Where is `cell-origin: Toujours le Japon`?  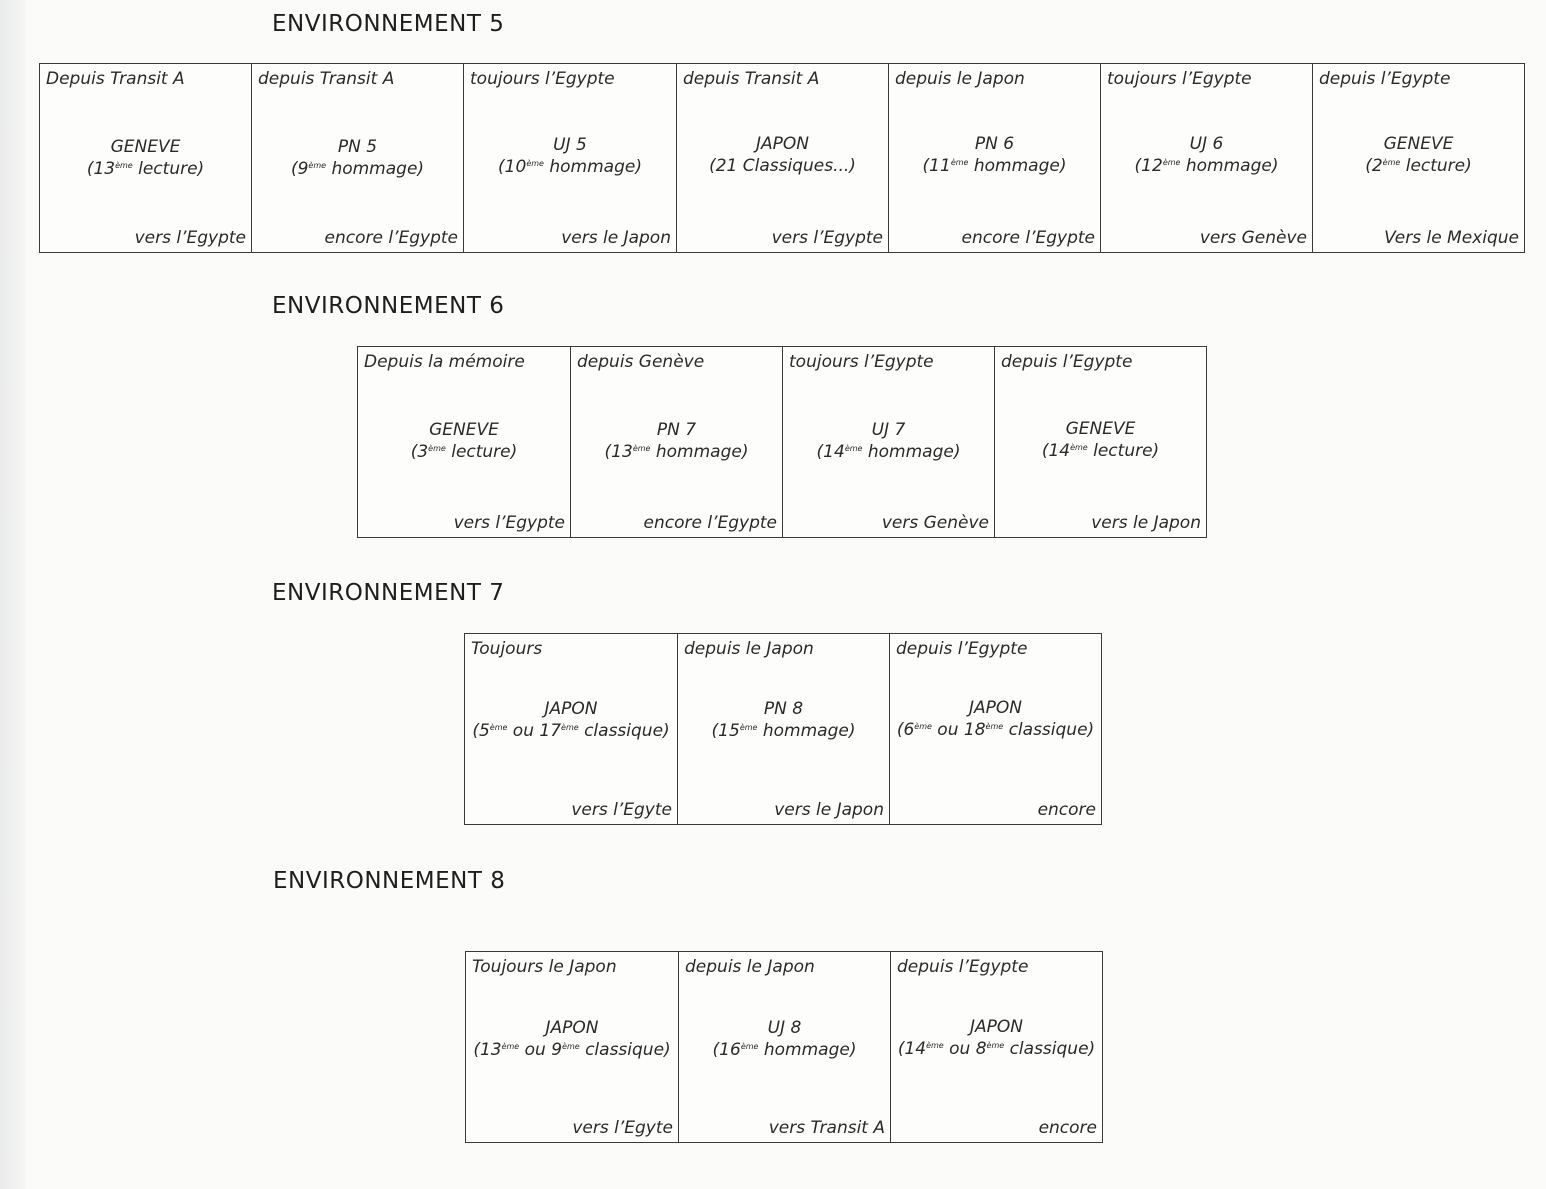
cell-origin: Toujours le Japon is located at coordinates (544, 967).